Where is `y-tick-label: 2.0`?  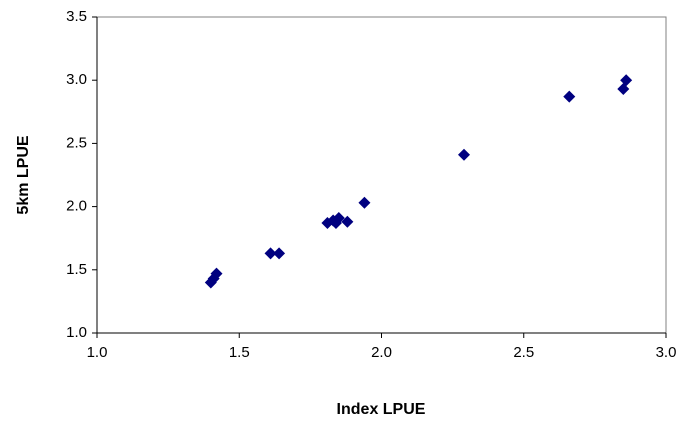
y-tick-label: 2.0 is located at coordinates (76, 206).